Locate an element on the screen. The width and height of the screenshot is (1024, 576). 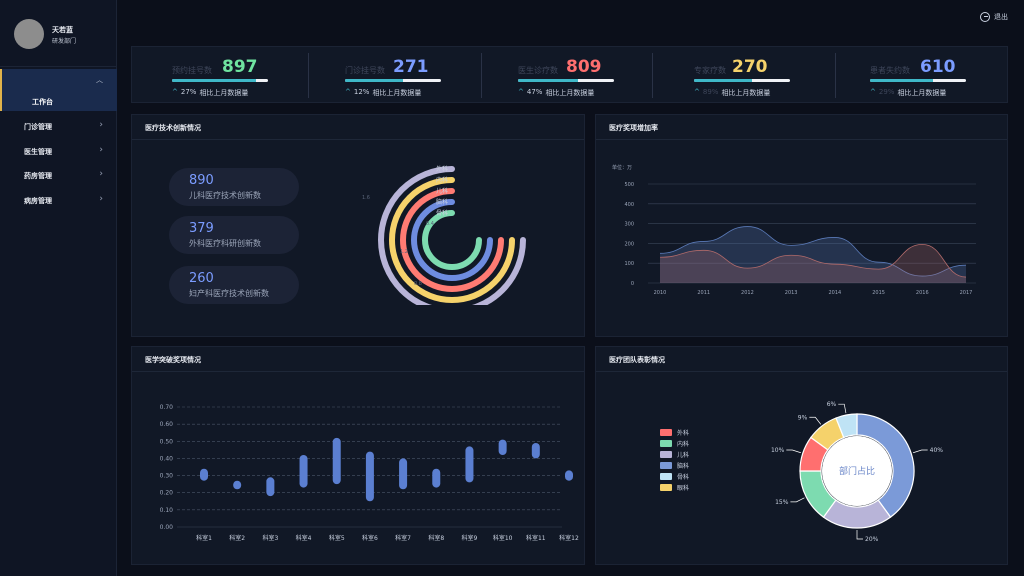
kpi-card: 专家疗数 270 ^ 89% 相比上月数据量 is located at coordinates (759, 75).